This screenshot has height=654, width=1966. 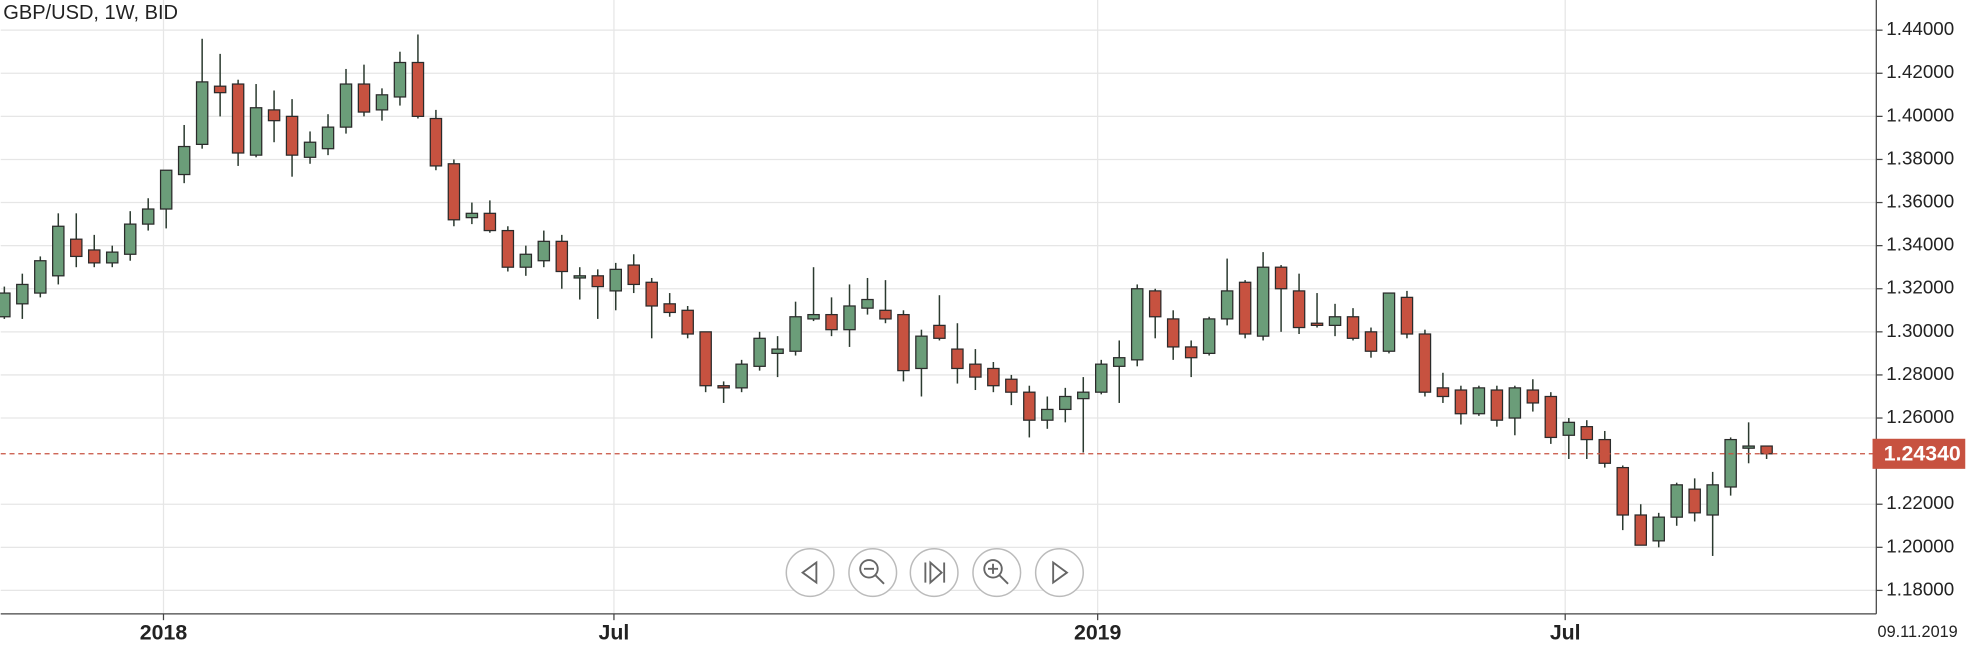 What do you see at coordinates (1922, 454) in the screenshot?
I see `last-price-label: 1.24340` at bounding box center [1922, 454].